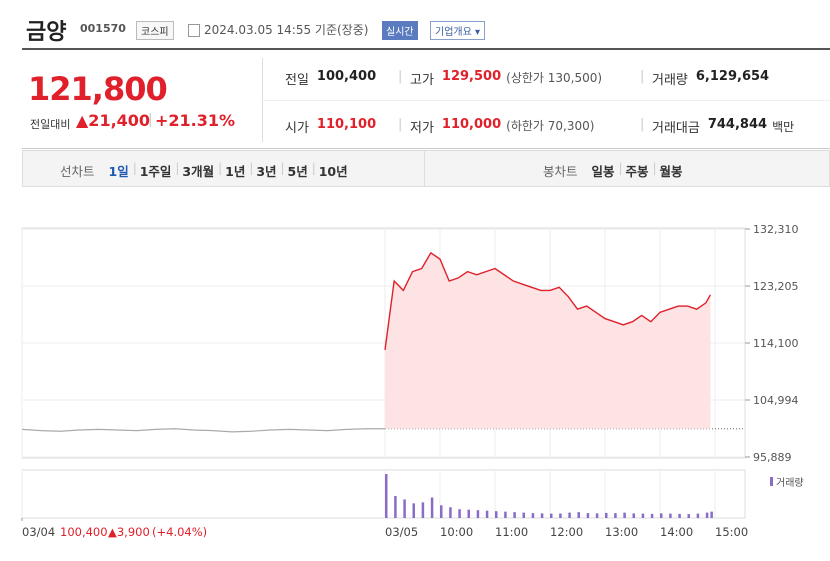 The height and width of the screenshot is (561, 830). I want to click on x-tick-label: 14:00, so click(676, 532).